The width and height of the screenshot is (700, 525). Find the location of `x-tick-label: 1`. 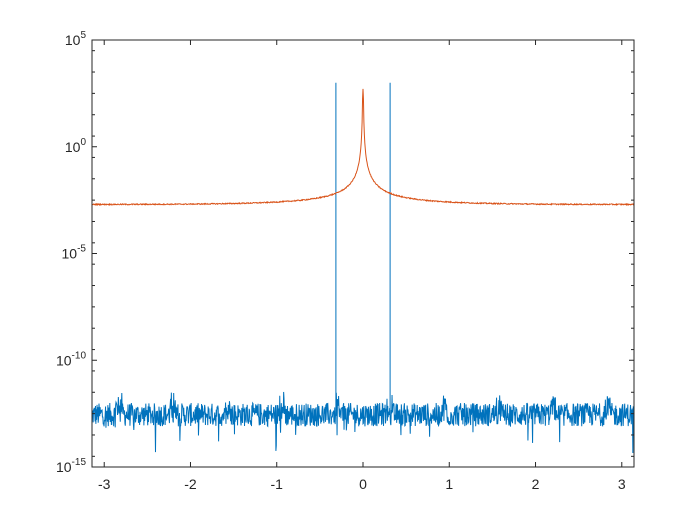

x-tick-label: 1 is located at coordinates (449, 484).